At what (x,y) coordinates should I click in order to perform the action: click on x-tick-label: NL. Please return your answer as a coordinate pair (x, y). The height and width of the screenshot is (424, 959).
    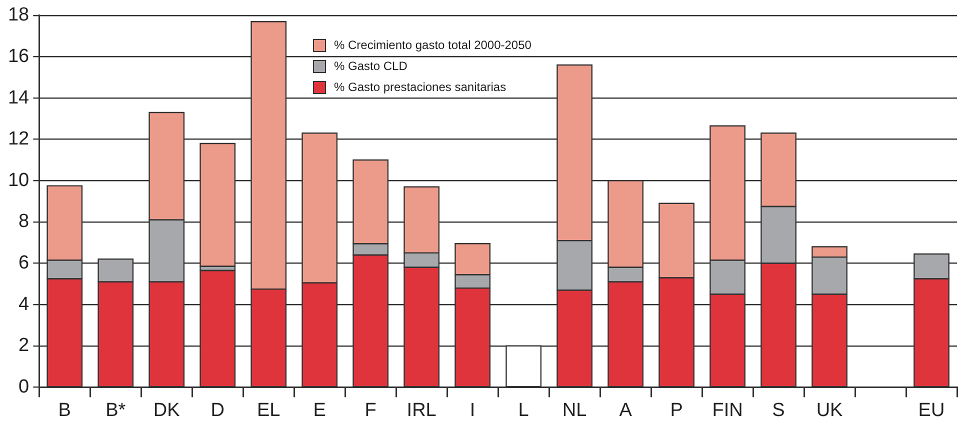
    Looking at the image, I should click on (574, 410).